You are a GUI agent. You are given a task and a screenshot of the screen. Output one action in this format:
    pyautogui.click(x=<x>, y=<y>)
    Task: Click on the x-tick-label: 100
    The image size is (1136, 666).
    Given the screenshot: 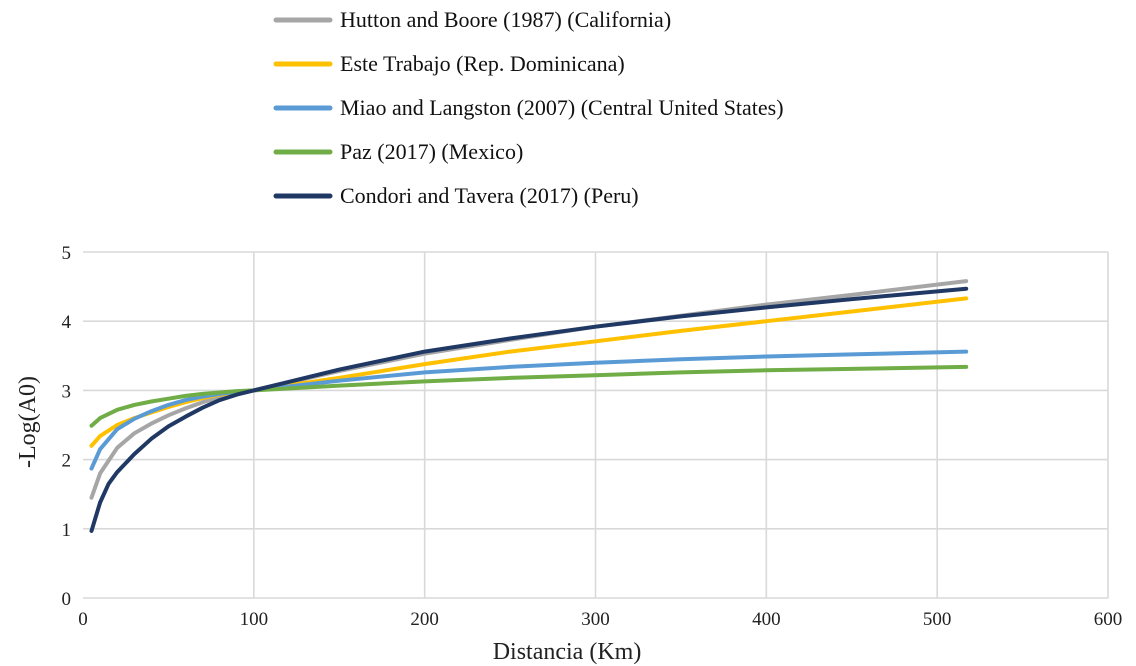 What is the action you would take?
    pyautogui.click(x=254, y=619)
    